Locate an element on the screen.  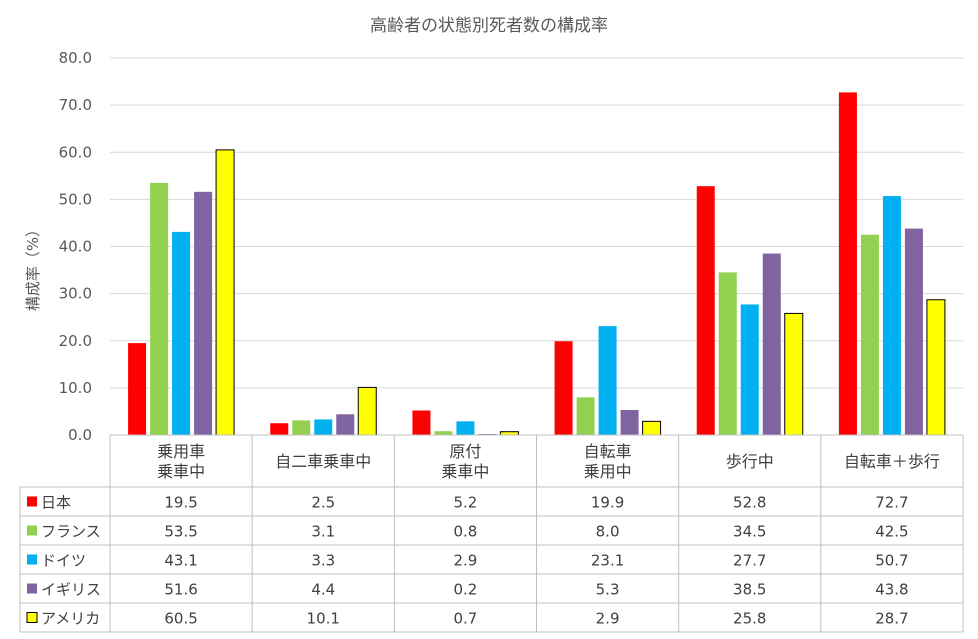
y-tick-label: 0.0 is located at coordinates (80, 435).